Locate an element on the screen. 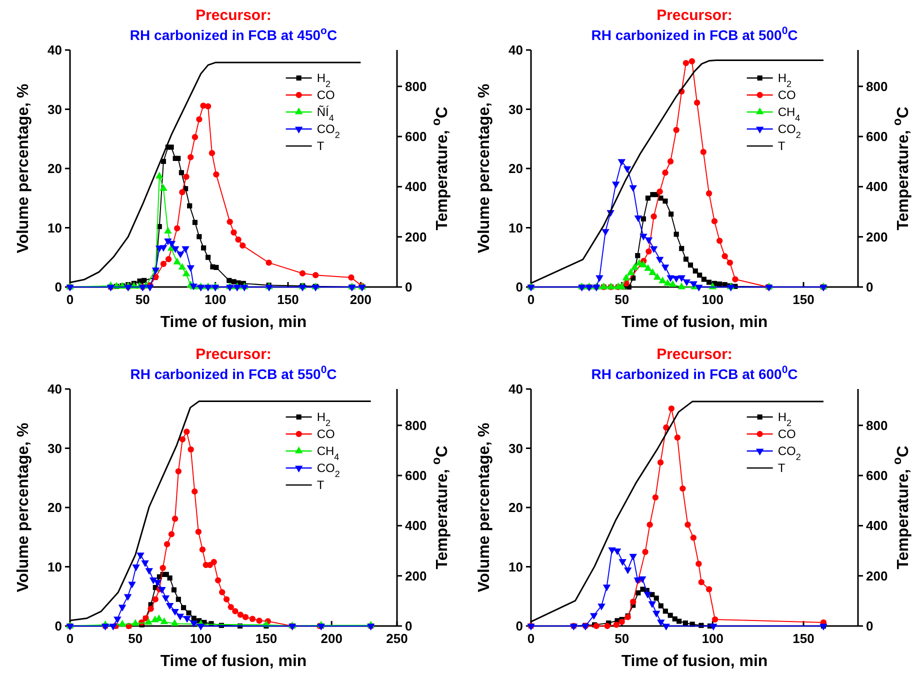 This screenshot has width=922, height=678. y-tick-label: 20 is located at coordinates (55, 168).